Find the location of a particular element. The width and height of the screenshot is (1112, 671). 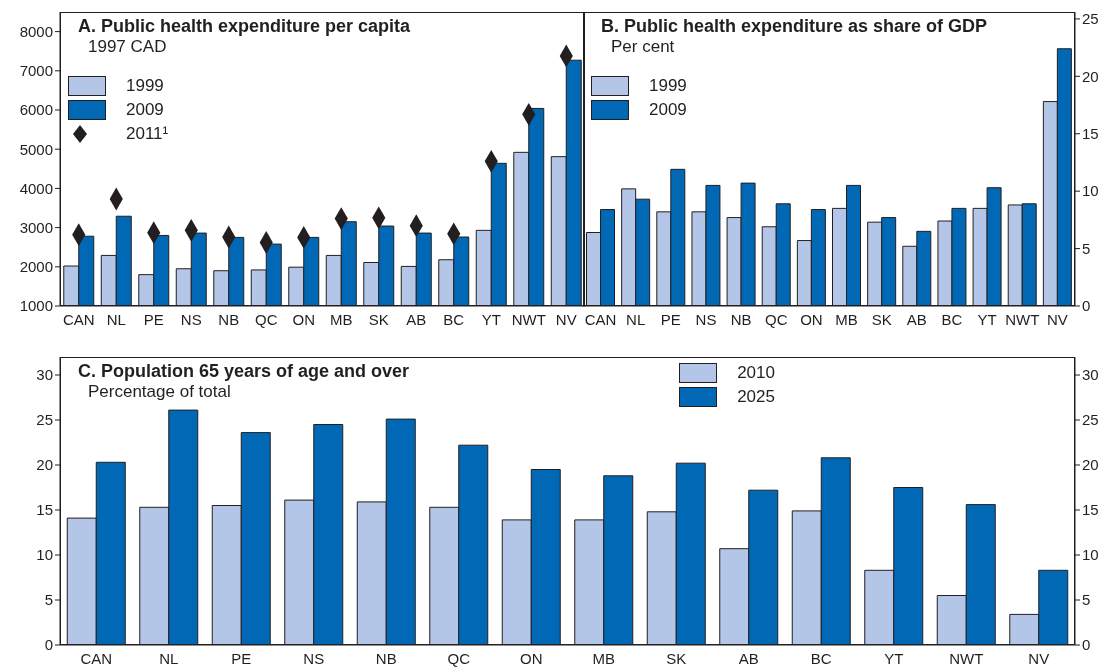

y-tick-label: 4000 is located at coordinates (36, 188).